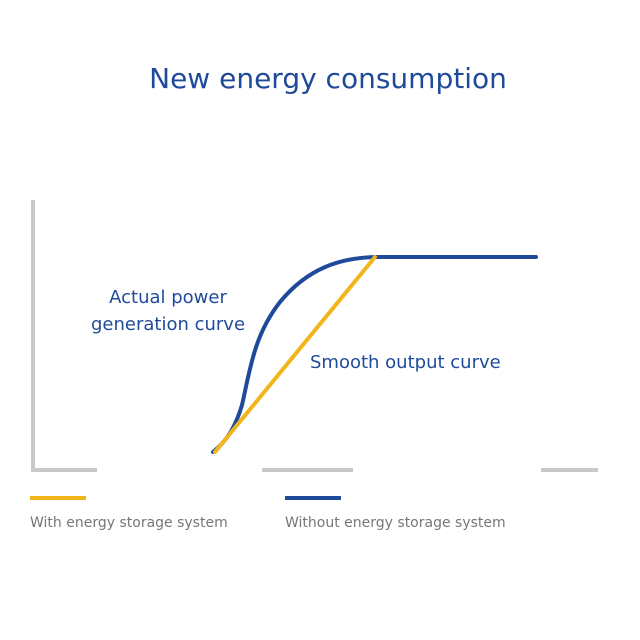 The height and width of the screenshot is (640, 640). What do you see at coordinates (168, 297) in the screenshot?
I see `annotation: Actual power` at bounding box center [168, 297].